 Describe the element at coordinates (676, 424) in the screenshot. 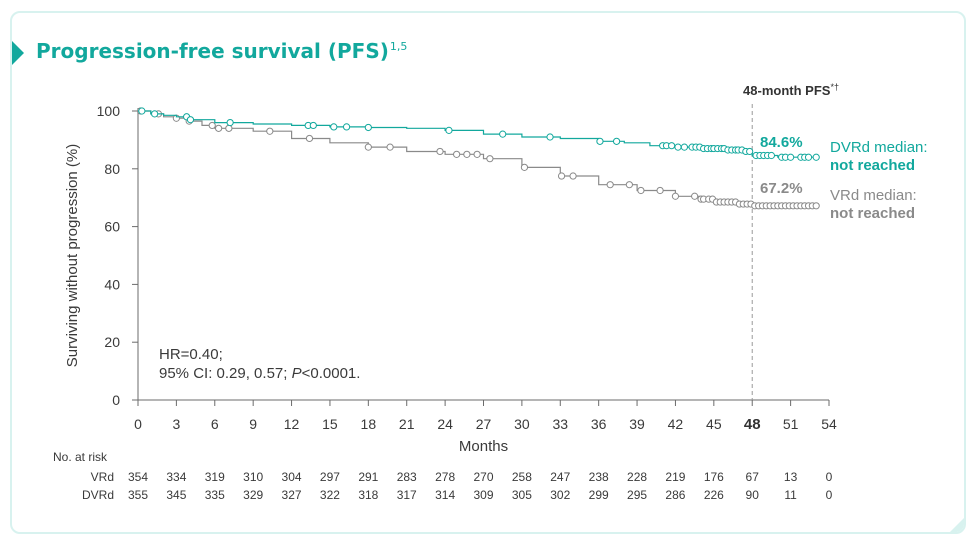

I see `x-tick-label: 42` at that location.